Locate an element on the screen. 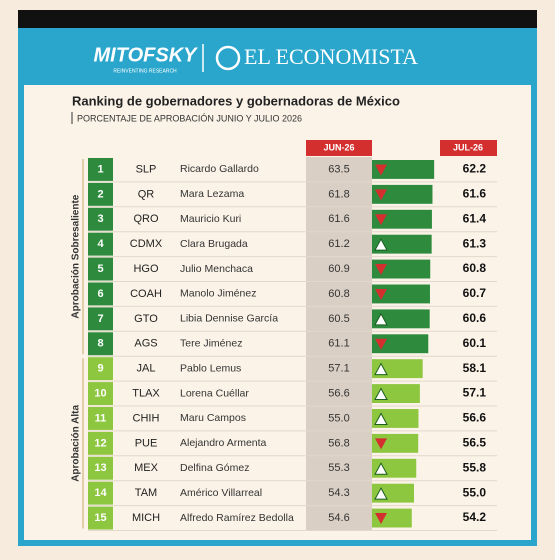 The width and height of the screenshot is (555, 560). rank: 4 is located at coordinates (100, 244).